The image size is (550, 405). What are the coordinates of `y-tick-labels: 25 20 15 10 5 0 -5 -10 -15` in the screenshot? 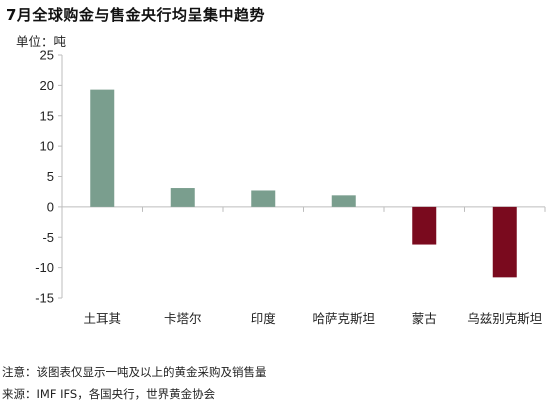 It's located at (48, 177).